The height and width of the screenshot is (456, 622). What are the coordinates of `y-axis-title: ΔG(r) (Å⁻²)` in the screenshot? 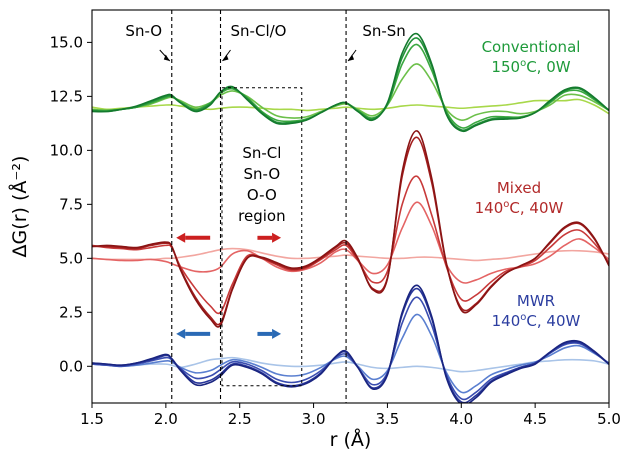 It's located at (19, 207).